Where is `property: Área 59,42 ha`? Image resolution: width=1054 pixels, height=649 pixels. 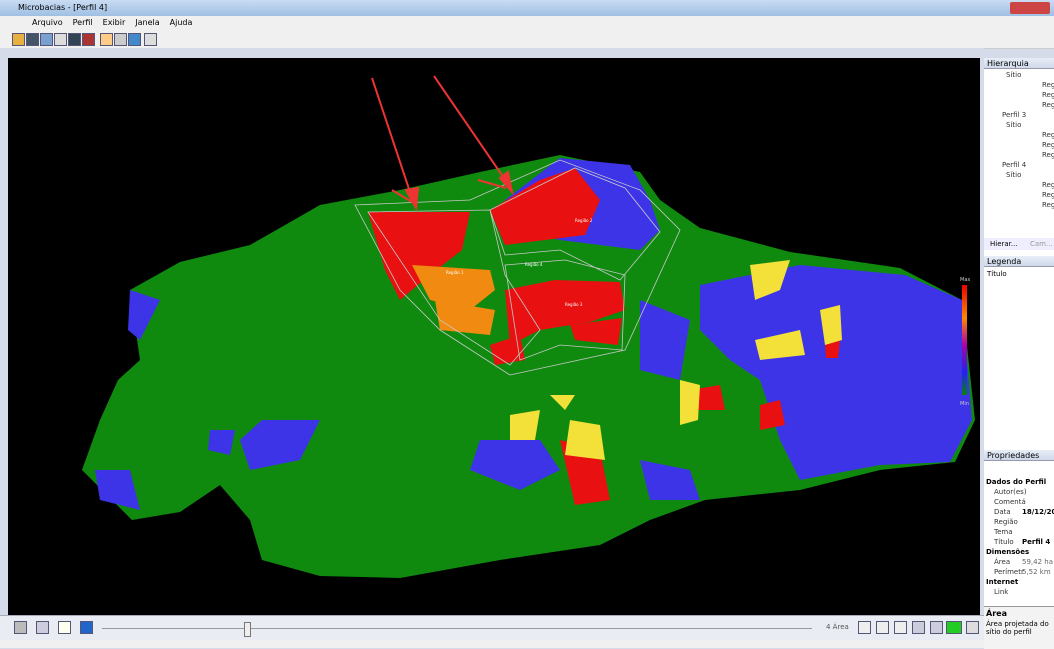 property: Área 59,42 ha is located at coordinates (1024, 562).